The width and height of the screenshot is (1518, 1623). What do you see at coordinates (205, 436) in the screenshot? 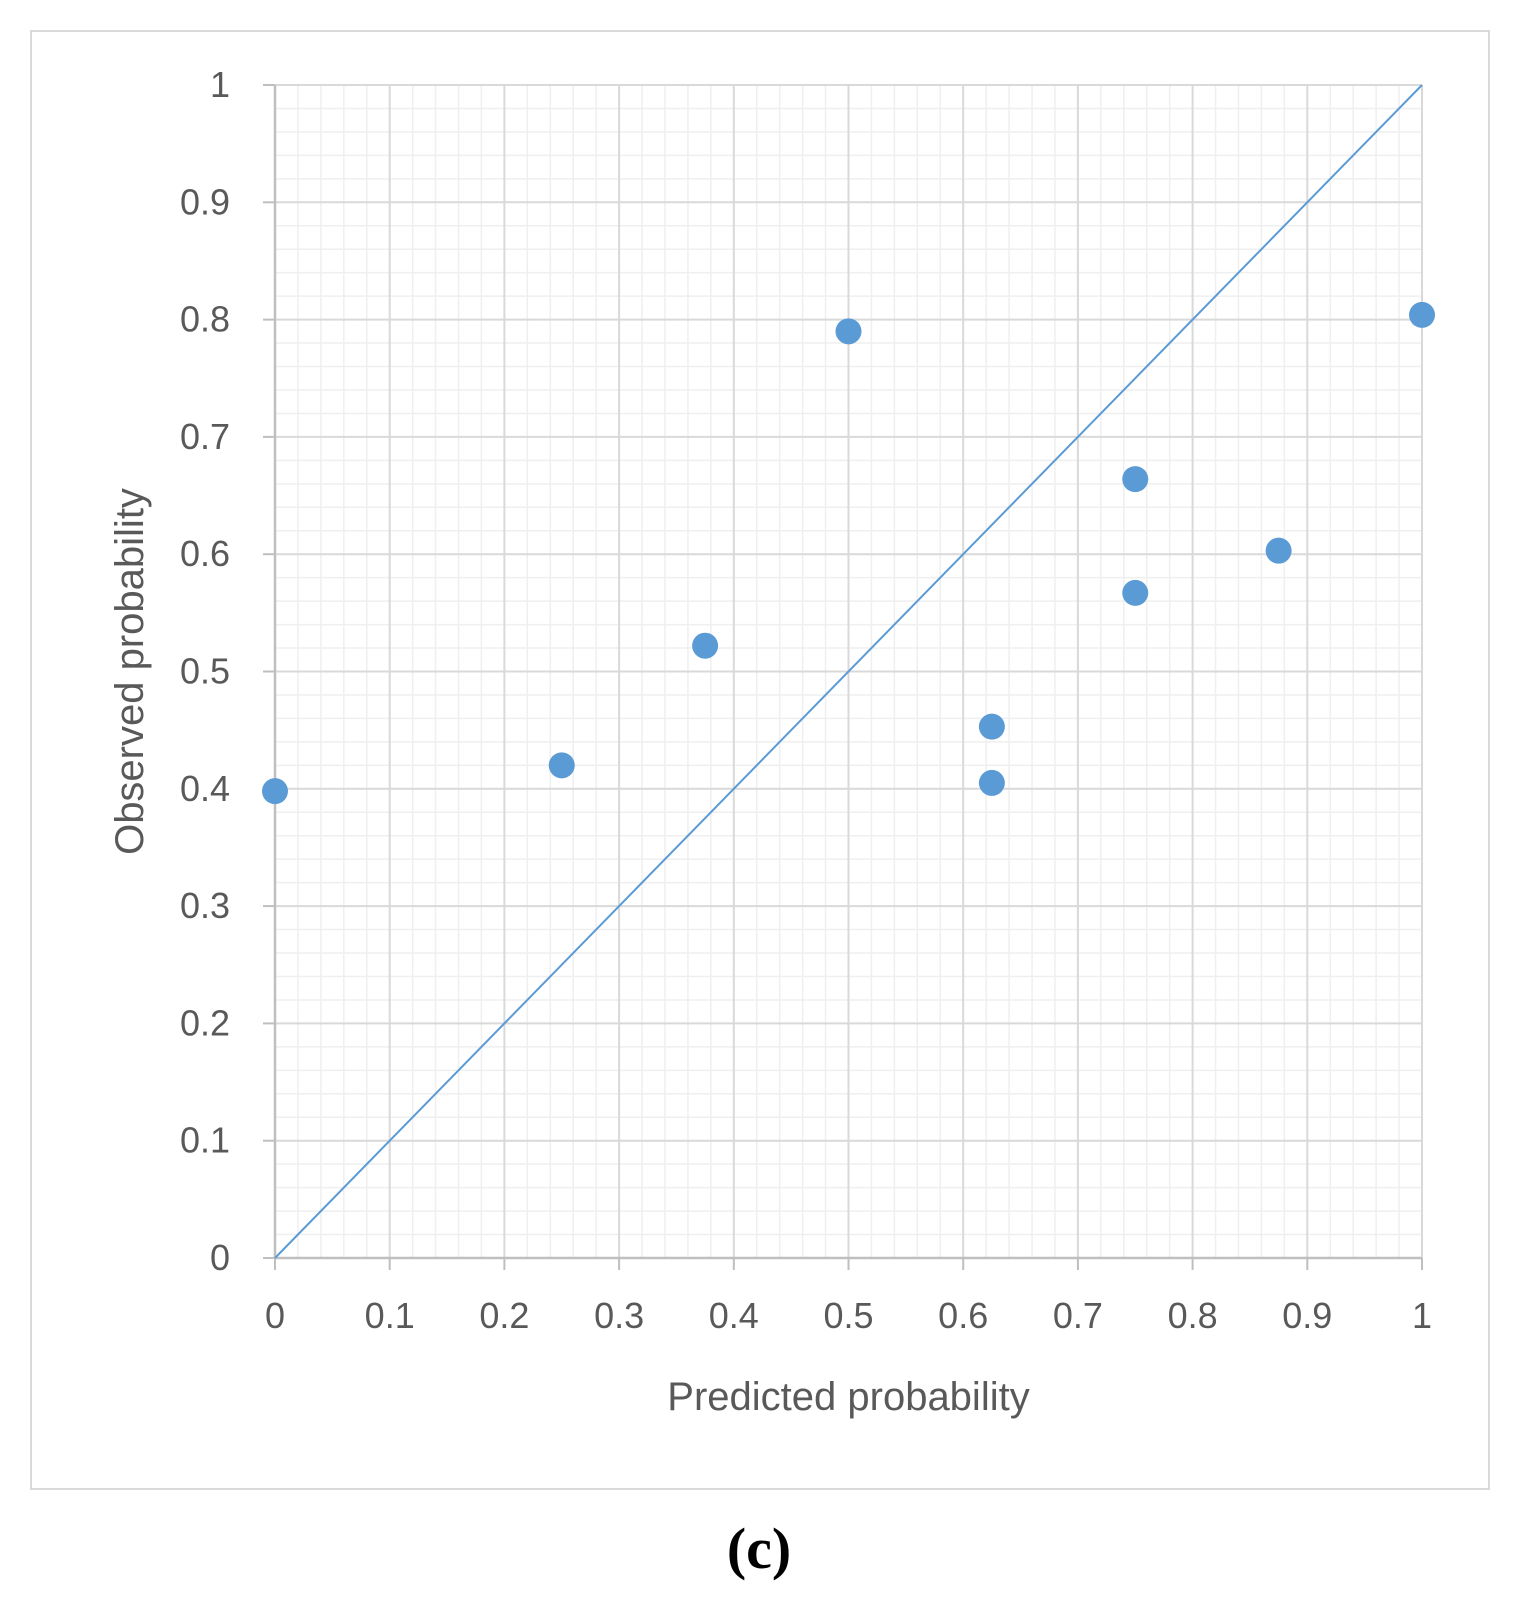
I see `y-tick-label: 0.7` at bounding box center [205, 436].